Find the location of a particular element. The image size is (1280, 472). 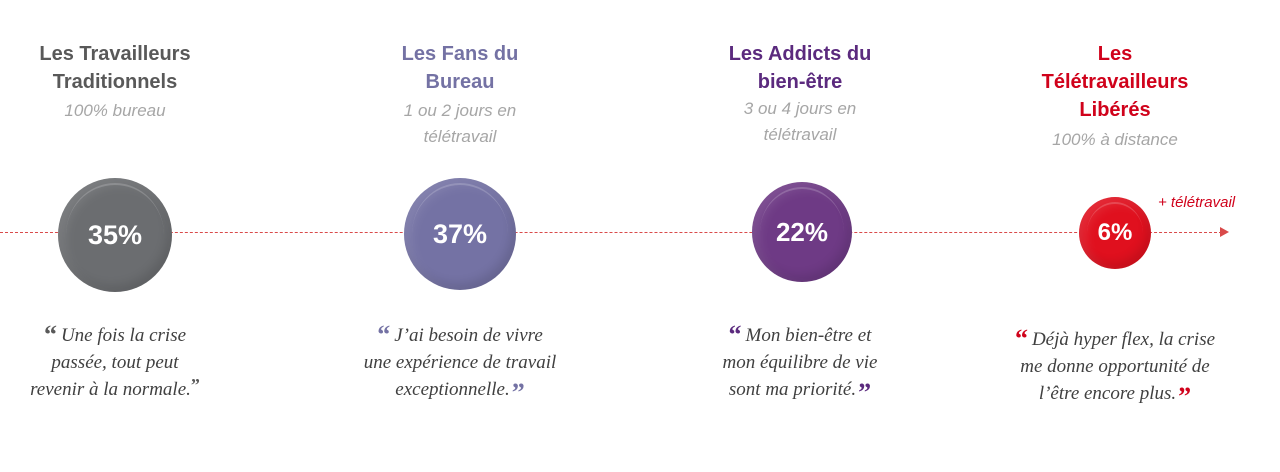

percent-value: 6% is located at coordinates (1115, 232).